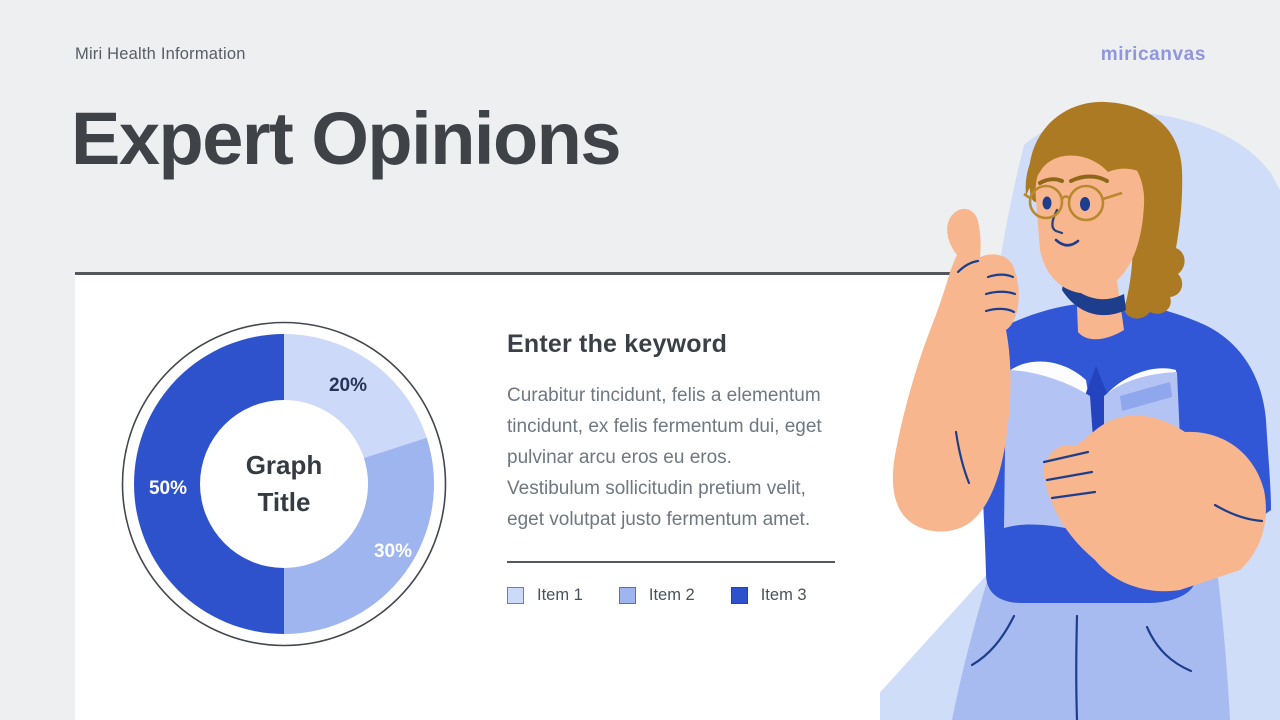 This screenshot has width=1280, height=720. What do you see at coordinates (1057, 221) in the screenshot?
I see `nose` at bounding box center [1057, 221].